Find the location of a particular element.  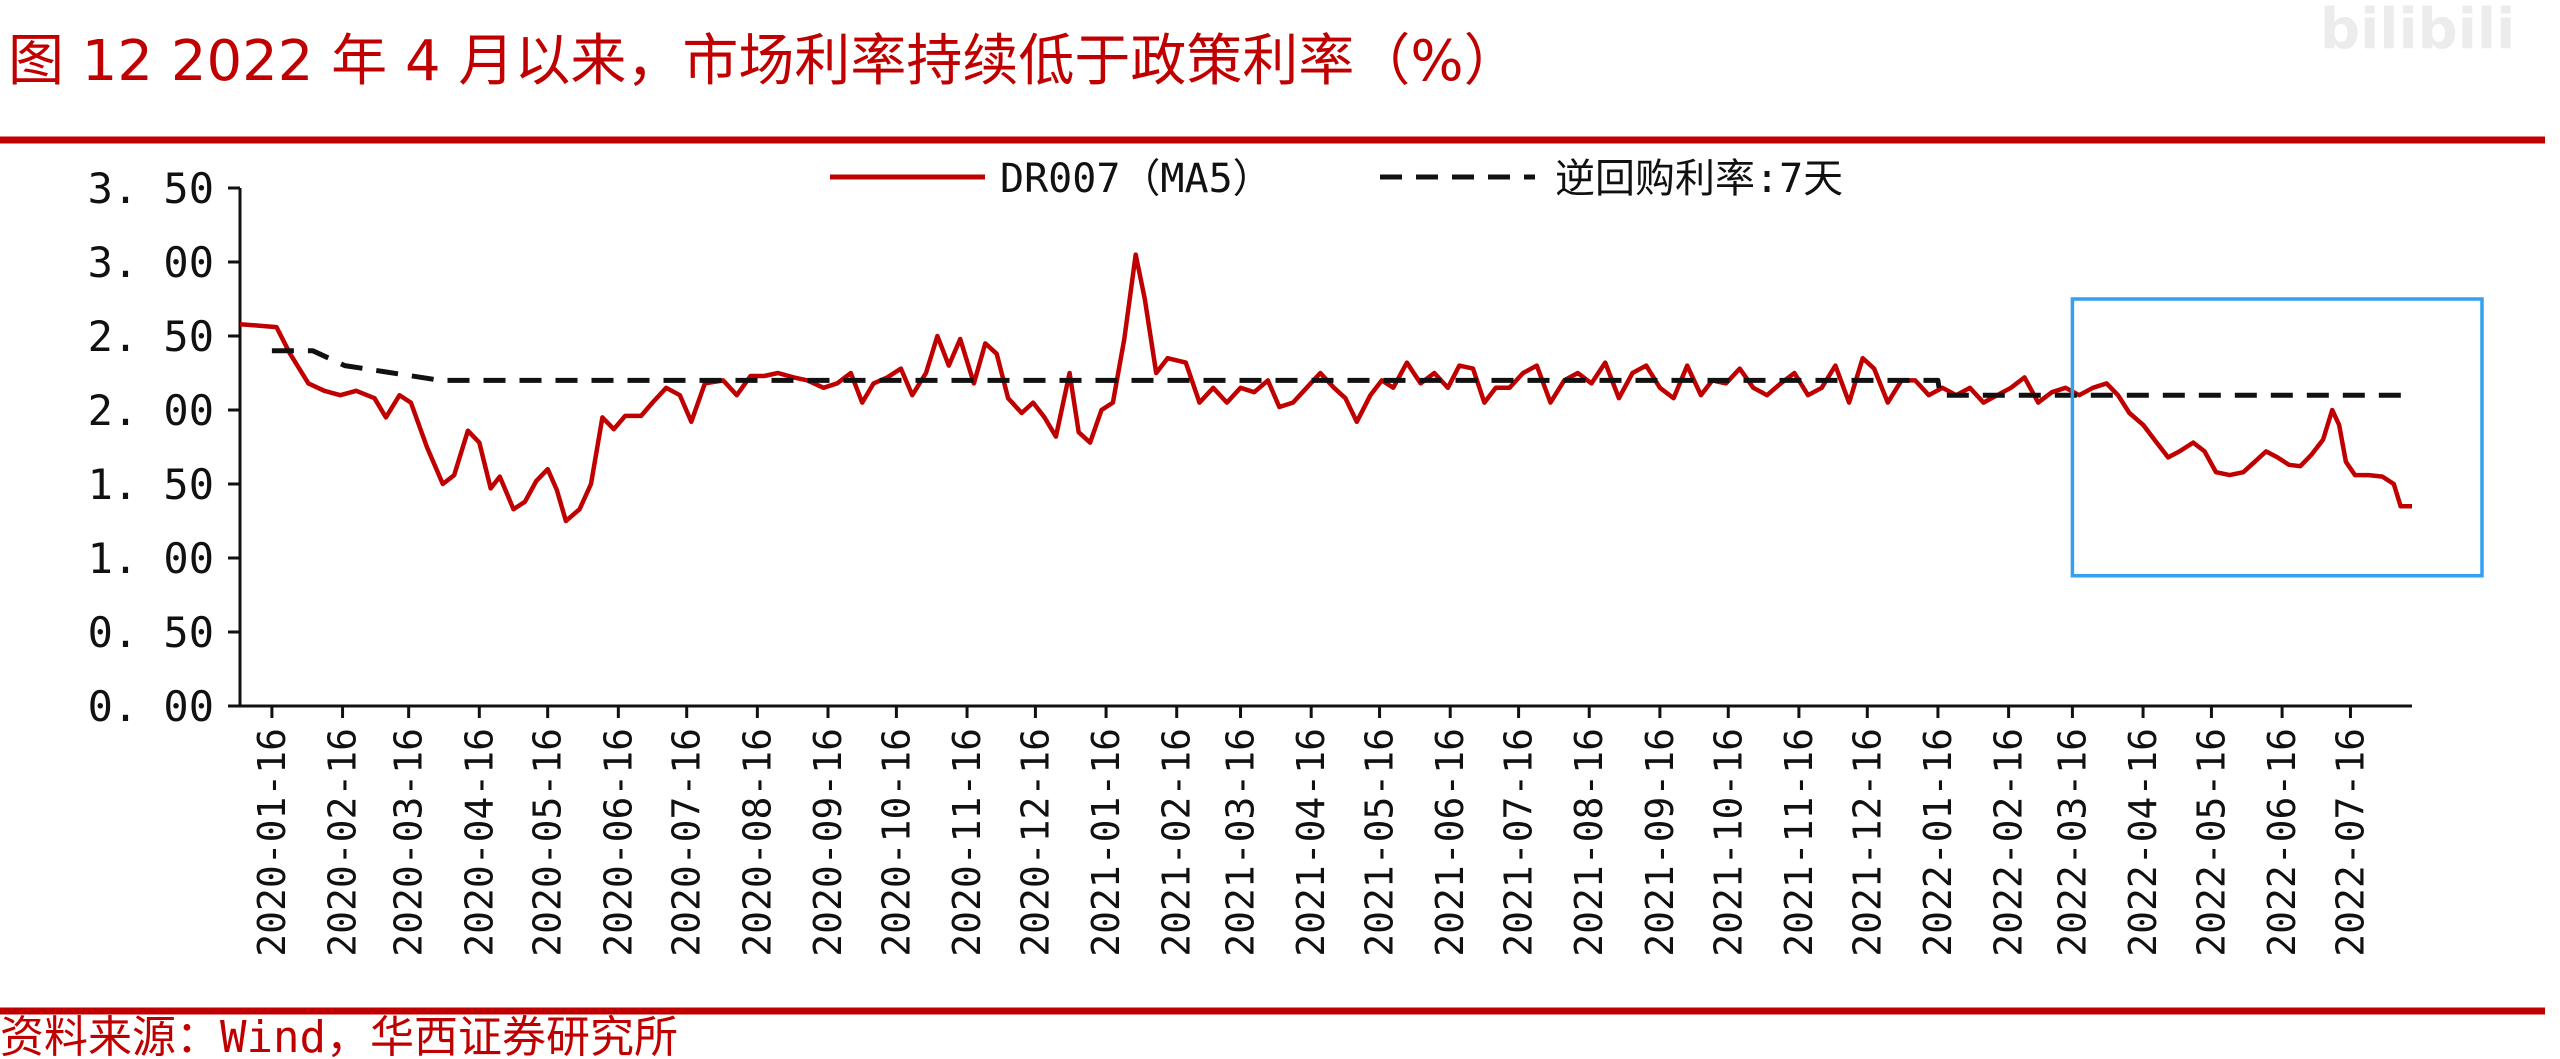

y-tick-label: 2. 50 is located at coordinates (151, 336).